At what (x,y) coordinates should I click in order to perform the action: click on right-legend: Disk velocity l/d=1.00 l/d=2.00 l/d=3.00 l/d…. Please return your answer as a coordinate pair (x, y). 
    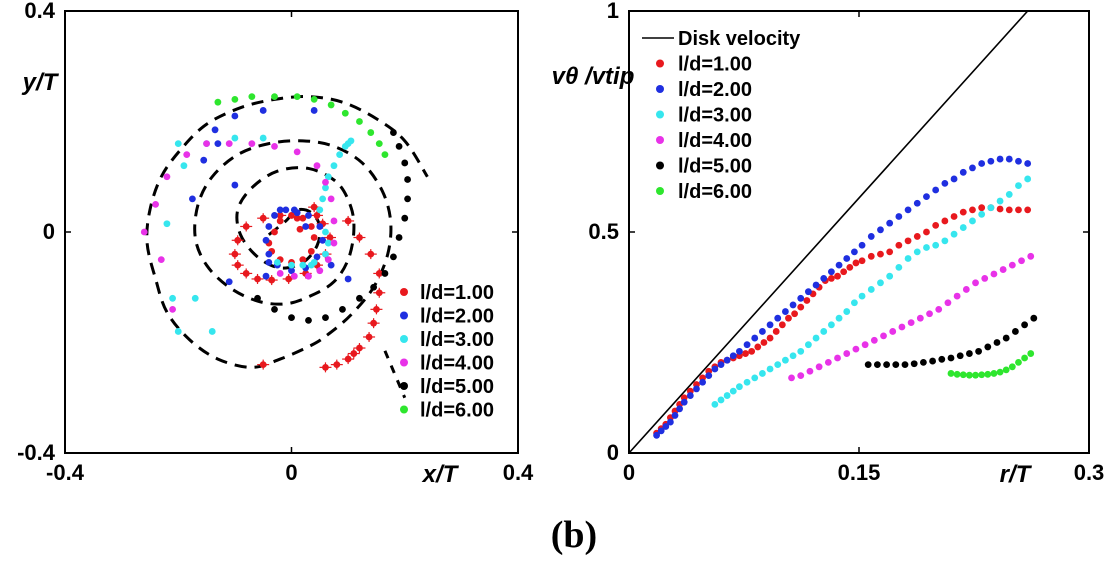
    Looking at the image, I should click on (721, 115).